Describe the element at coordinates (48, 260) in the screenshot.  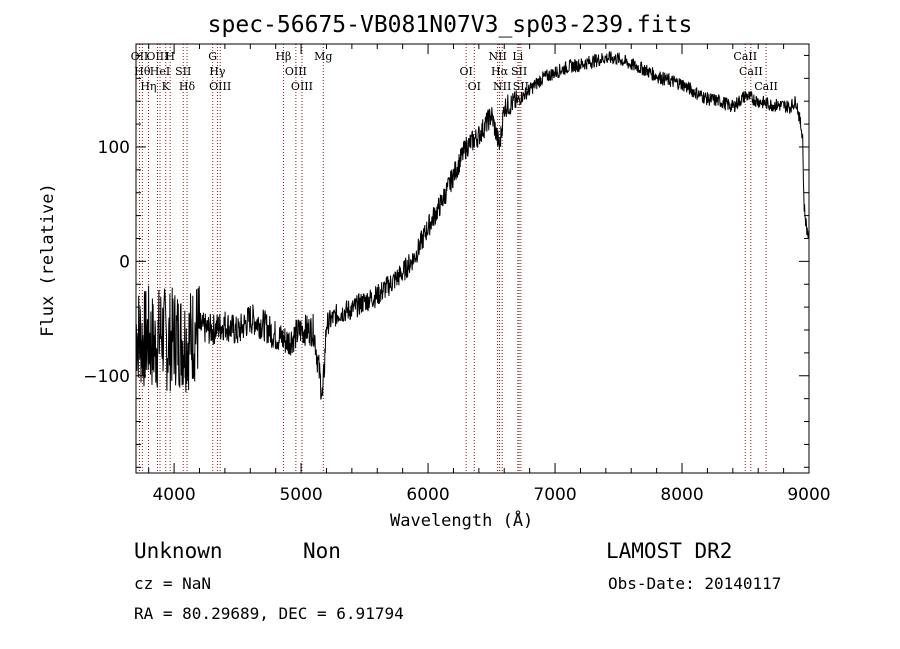
I see `y-axis-label: Flux (relative)` at that location.